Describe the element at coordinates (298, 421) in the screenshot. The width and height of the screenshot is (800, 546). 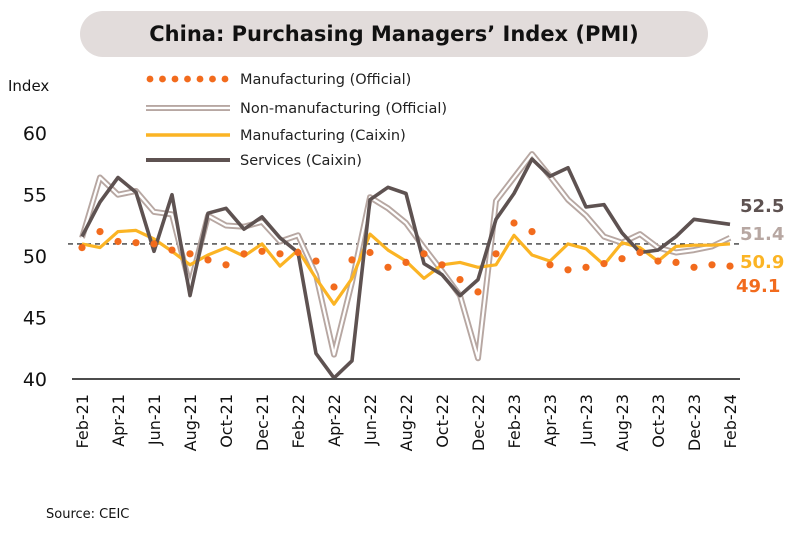
I see `x-tick-label: Feb-22` at that location.